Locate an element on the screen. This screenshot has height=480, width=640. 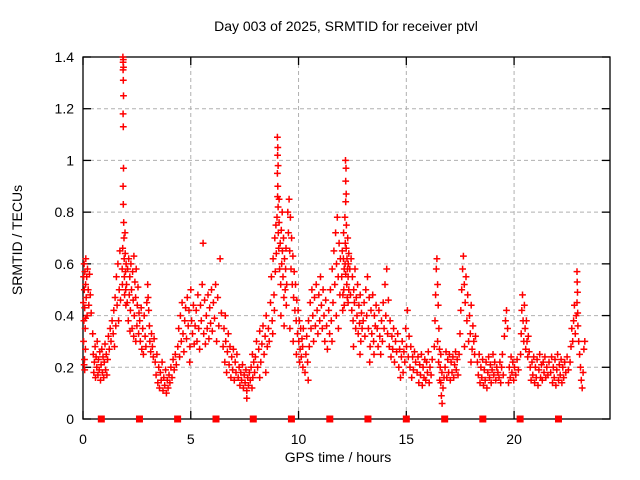
y-tick-label: 1.2 is located at coordinates (65, 109).